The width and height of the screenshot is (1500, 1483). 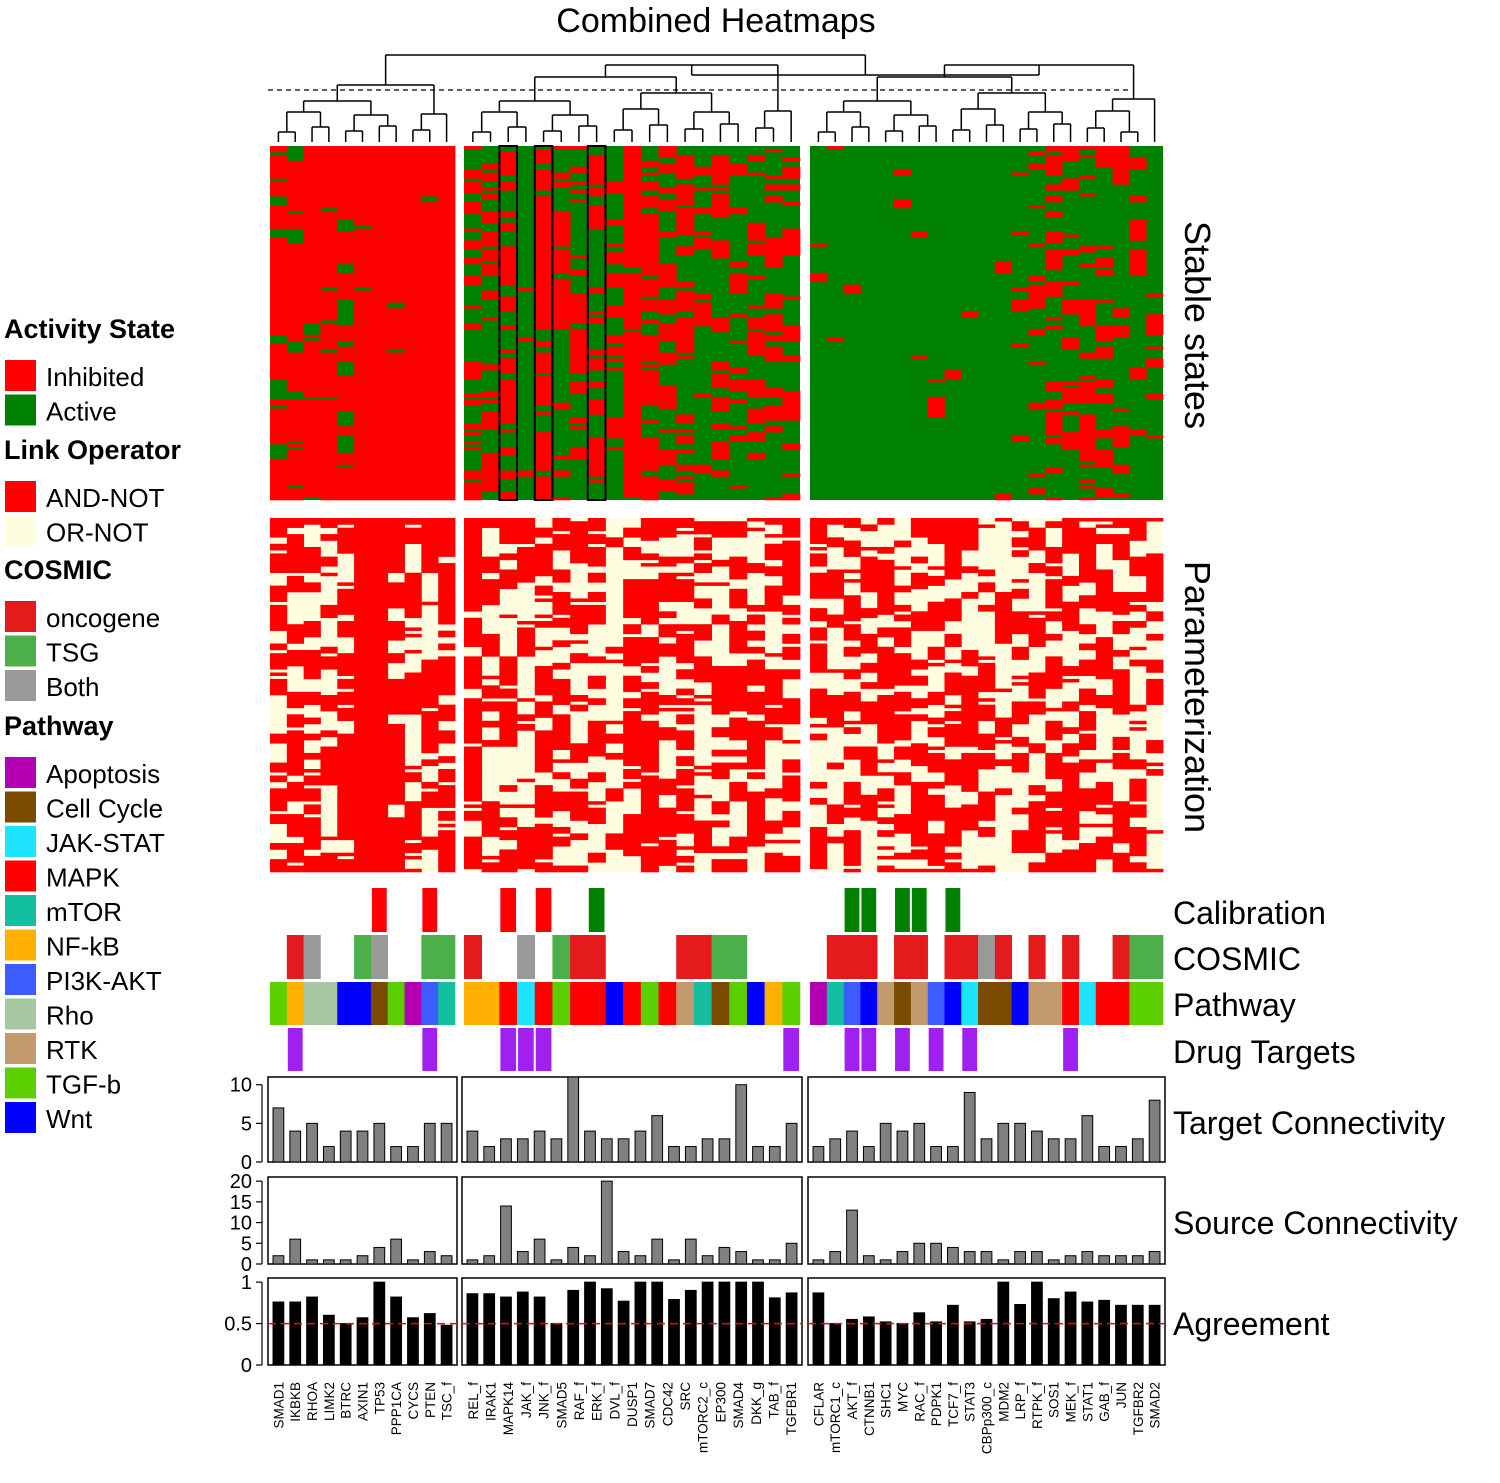 I want to click on legend-label: Wnt, so click(x=69, y=1119).